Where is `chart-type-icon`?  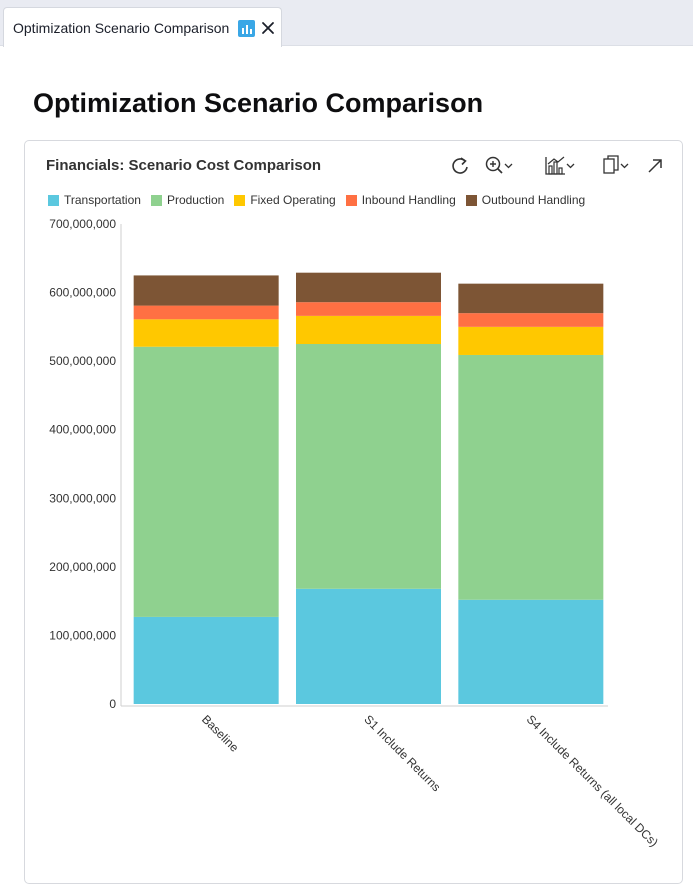
chart-type-icon is located at coordinates (561, 166).